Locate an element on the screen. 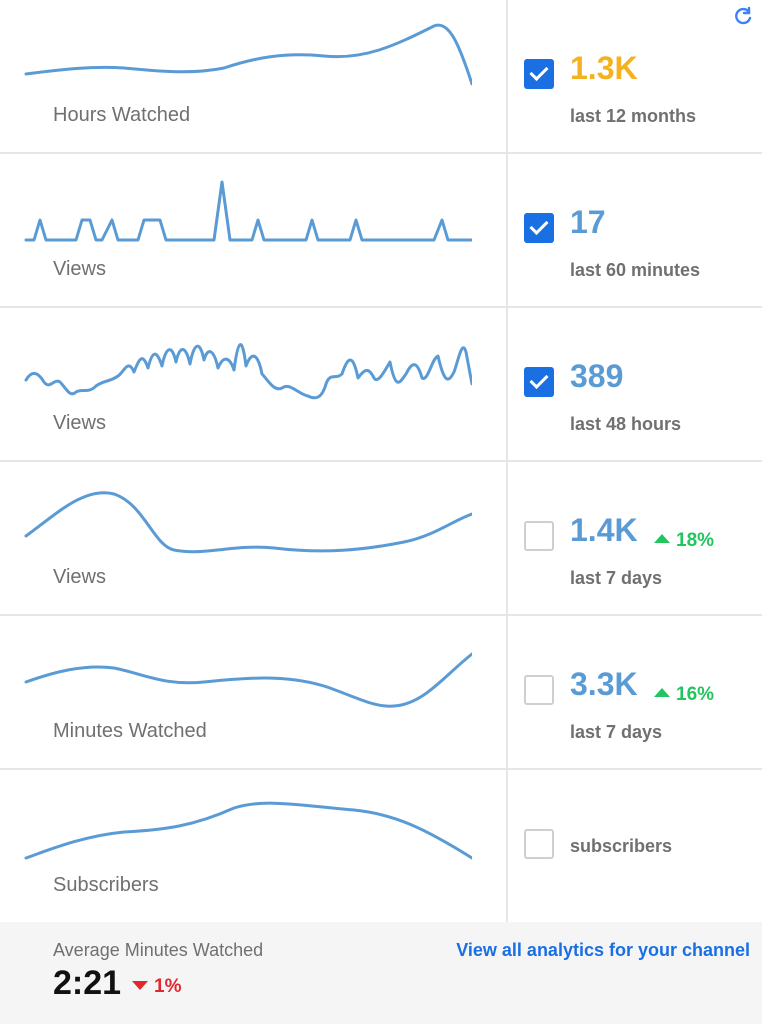  change-badge: 18% is located at coordinates (684, 541).